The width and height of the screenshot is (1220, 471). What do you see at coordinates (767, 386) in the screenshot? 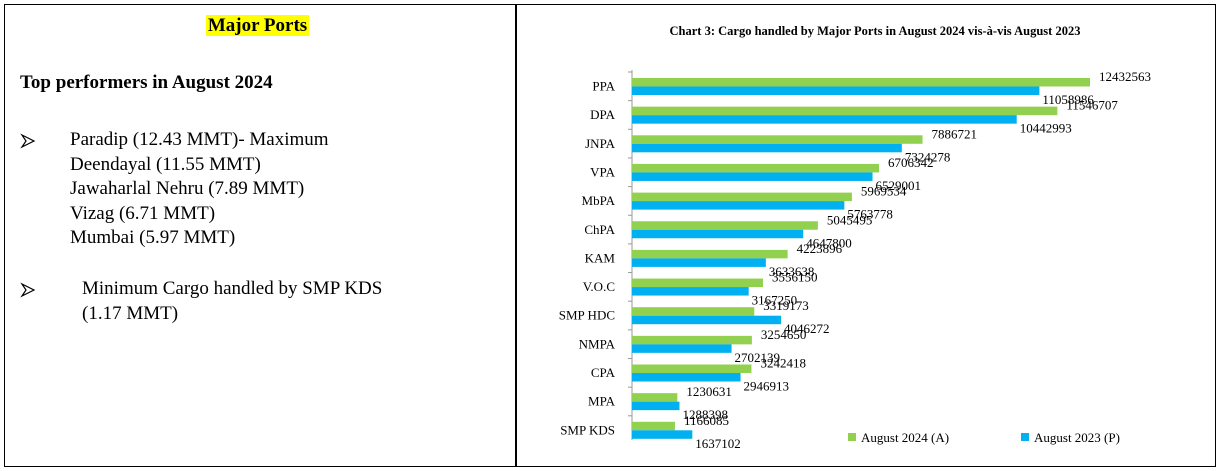
I see `value-label: 2946913` at bounding box center [767, 386].